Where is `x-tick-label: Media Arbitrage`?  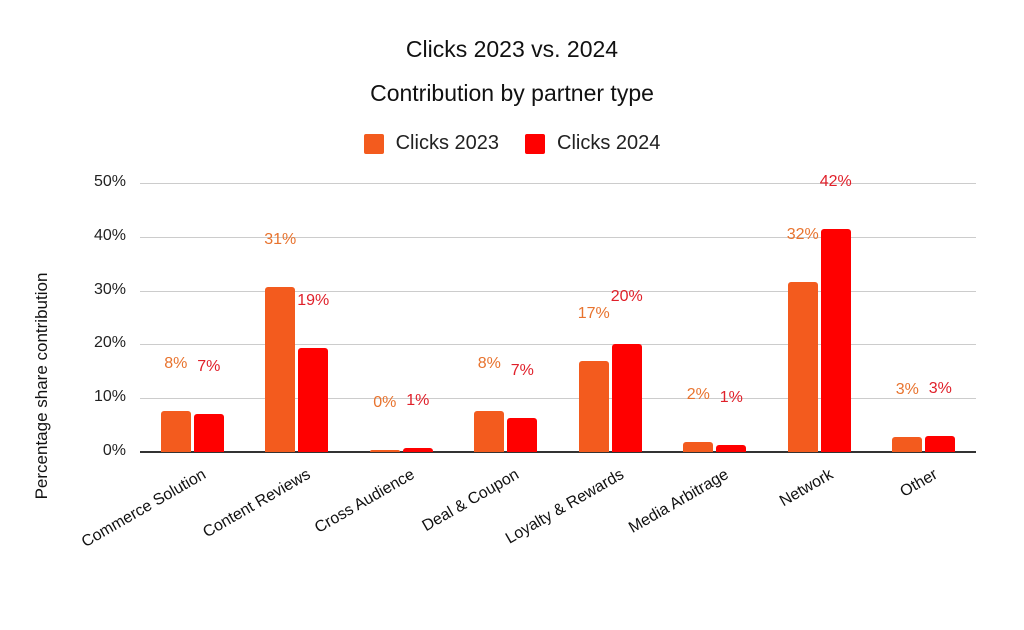 x-tick-label: Media Arbitrage is located at coordinates (678, 501).